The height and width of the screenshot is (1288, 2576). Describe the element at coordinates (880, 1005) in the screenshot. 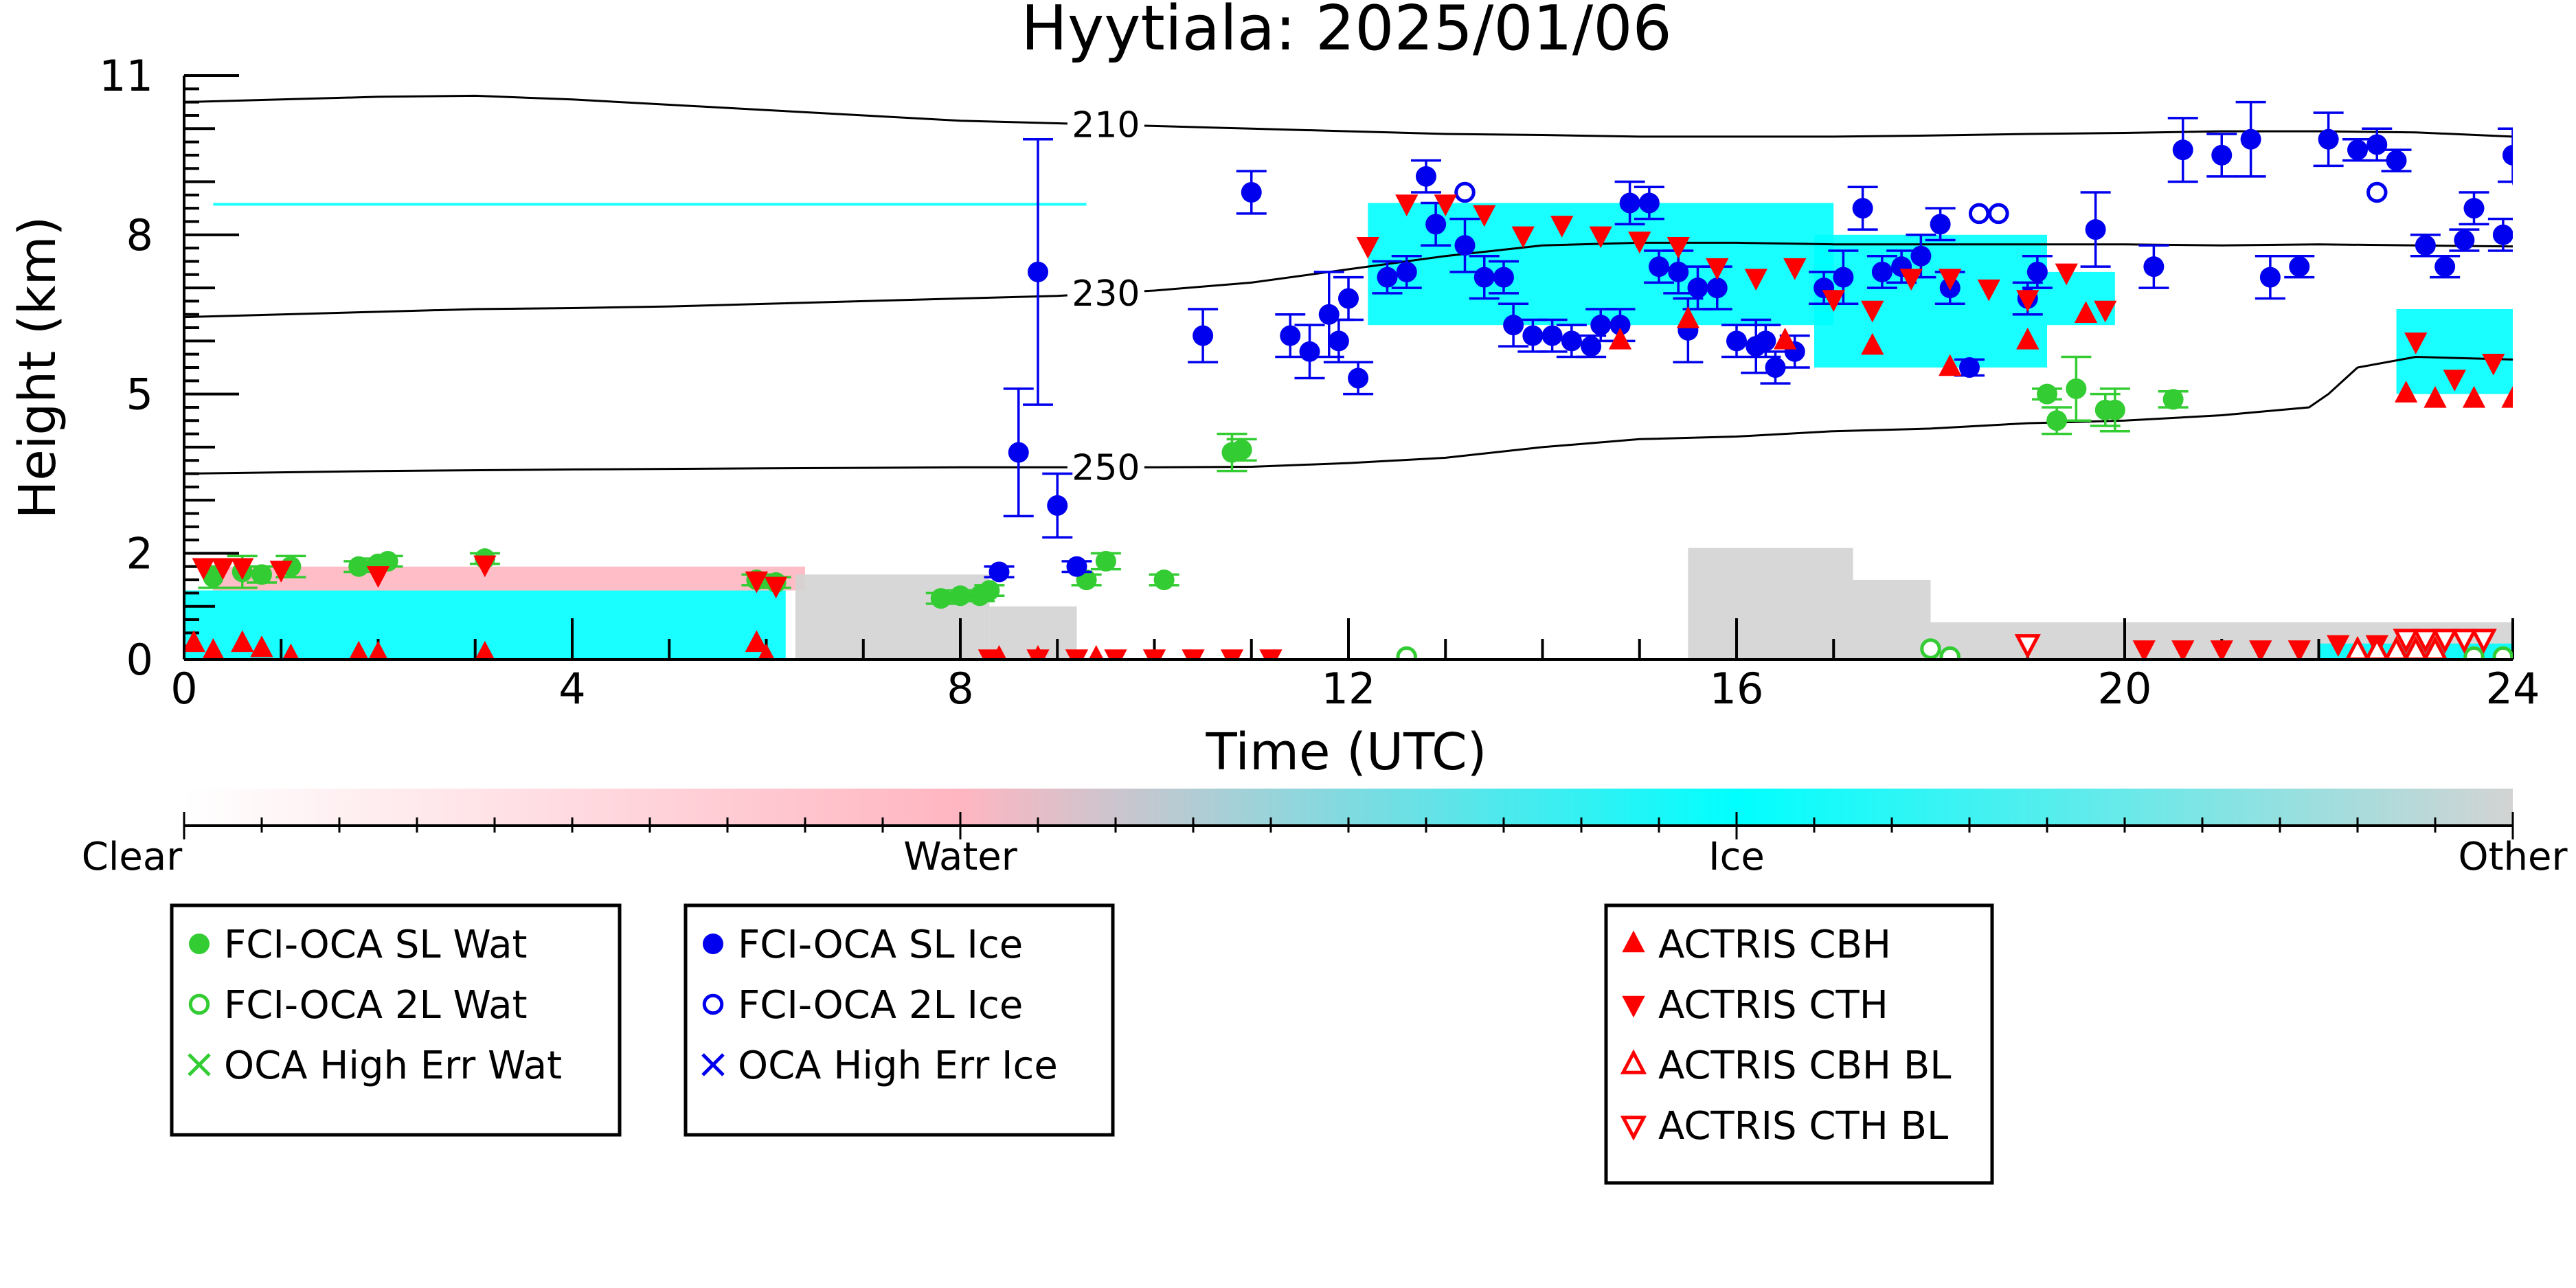

I see `legend-entry-label: FCI-OCA 2L Ice` at that location.